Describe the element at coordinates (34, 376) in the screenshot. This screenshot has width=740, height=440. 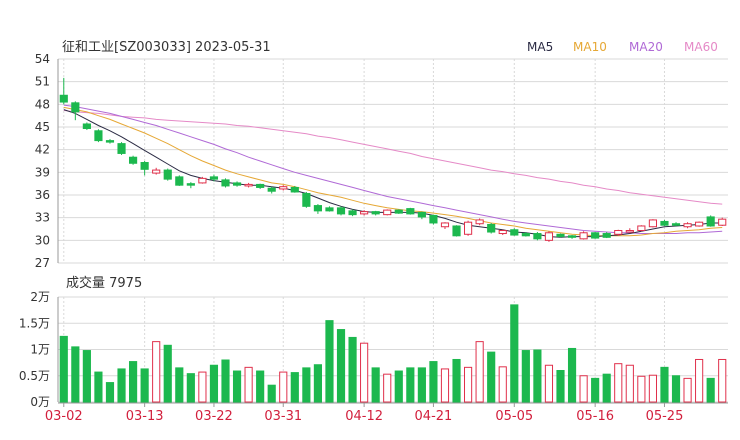
I see `volume-tick-label: 0.5万` at that location.